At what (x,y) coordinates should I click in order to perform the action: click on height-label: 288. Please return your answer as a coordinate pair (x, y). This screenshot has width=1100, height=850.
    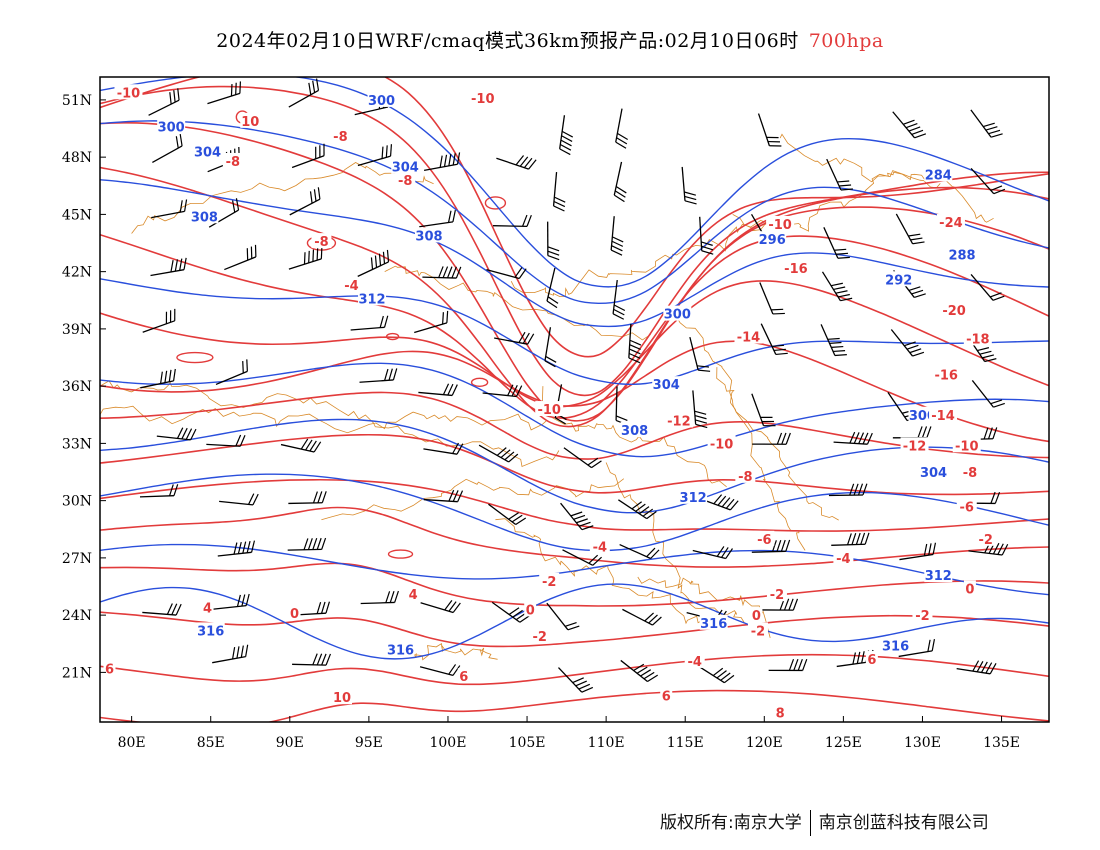
    Looking at the image, I should click on (961, 255).